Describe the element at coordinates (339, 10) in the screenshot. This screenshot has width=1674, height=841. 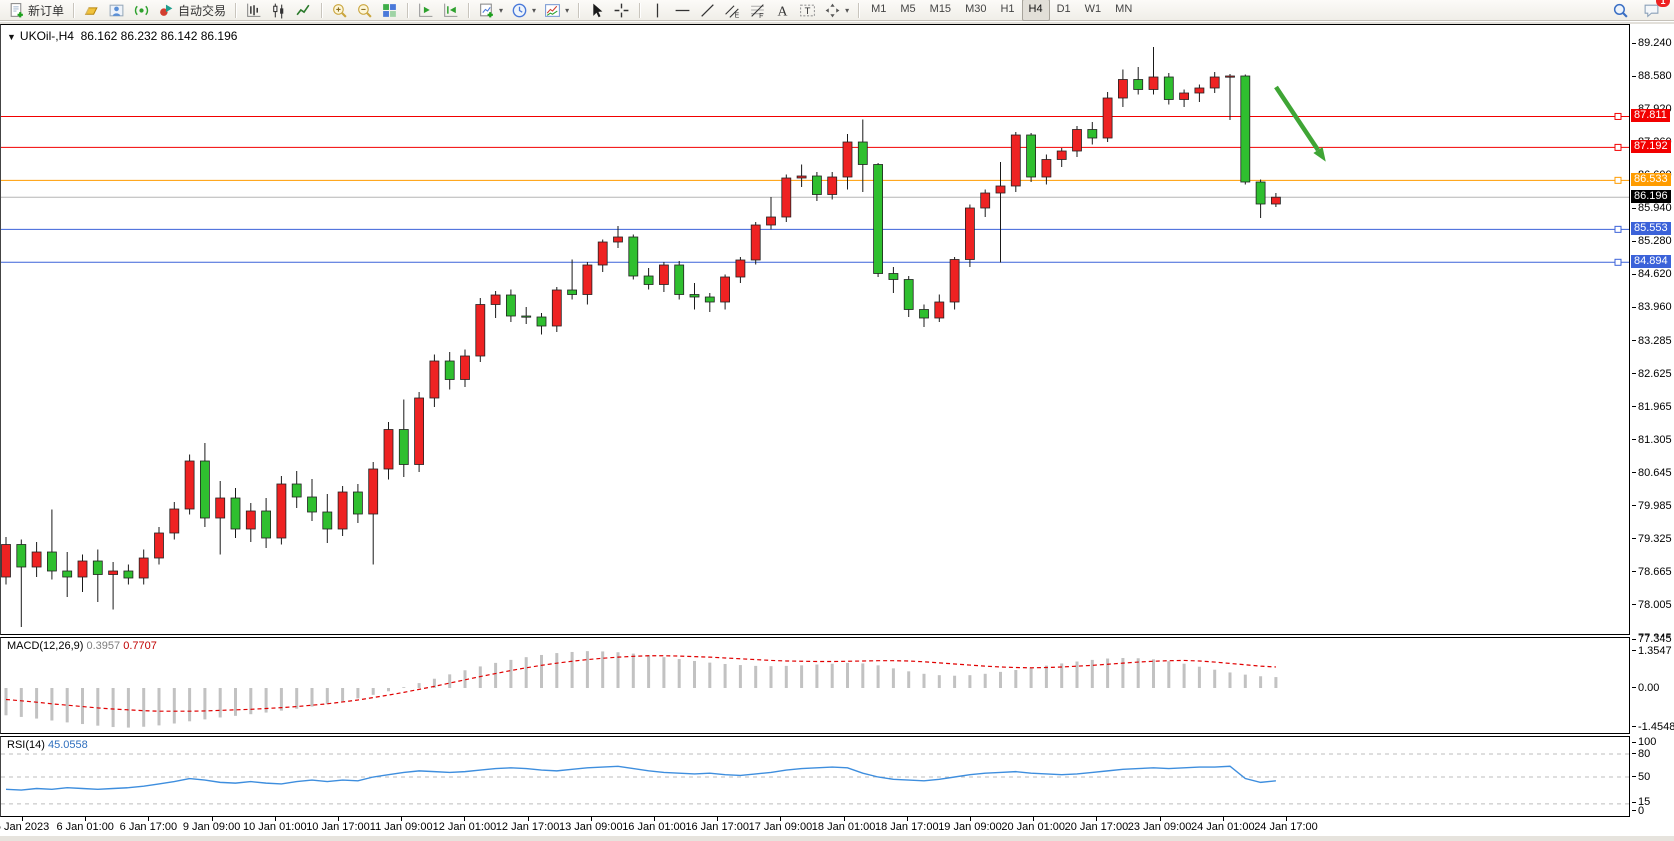
I see `zoom-in-button` at that location.